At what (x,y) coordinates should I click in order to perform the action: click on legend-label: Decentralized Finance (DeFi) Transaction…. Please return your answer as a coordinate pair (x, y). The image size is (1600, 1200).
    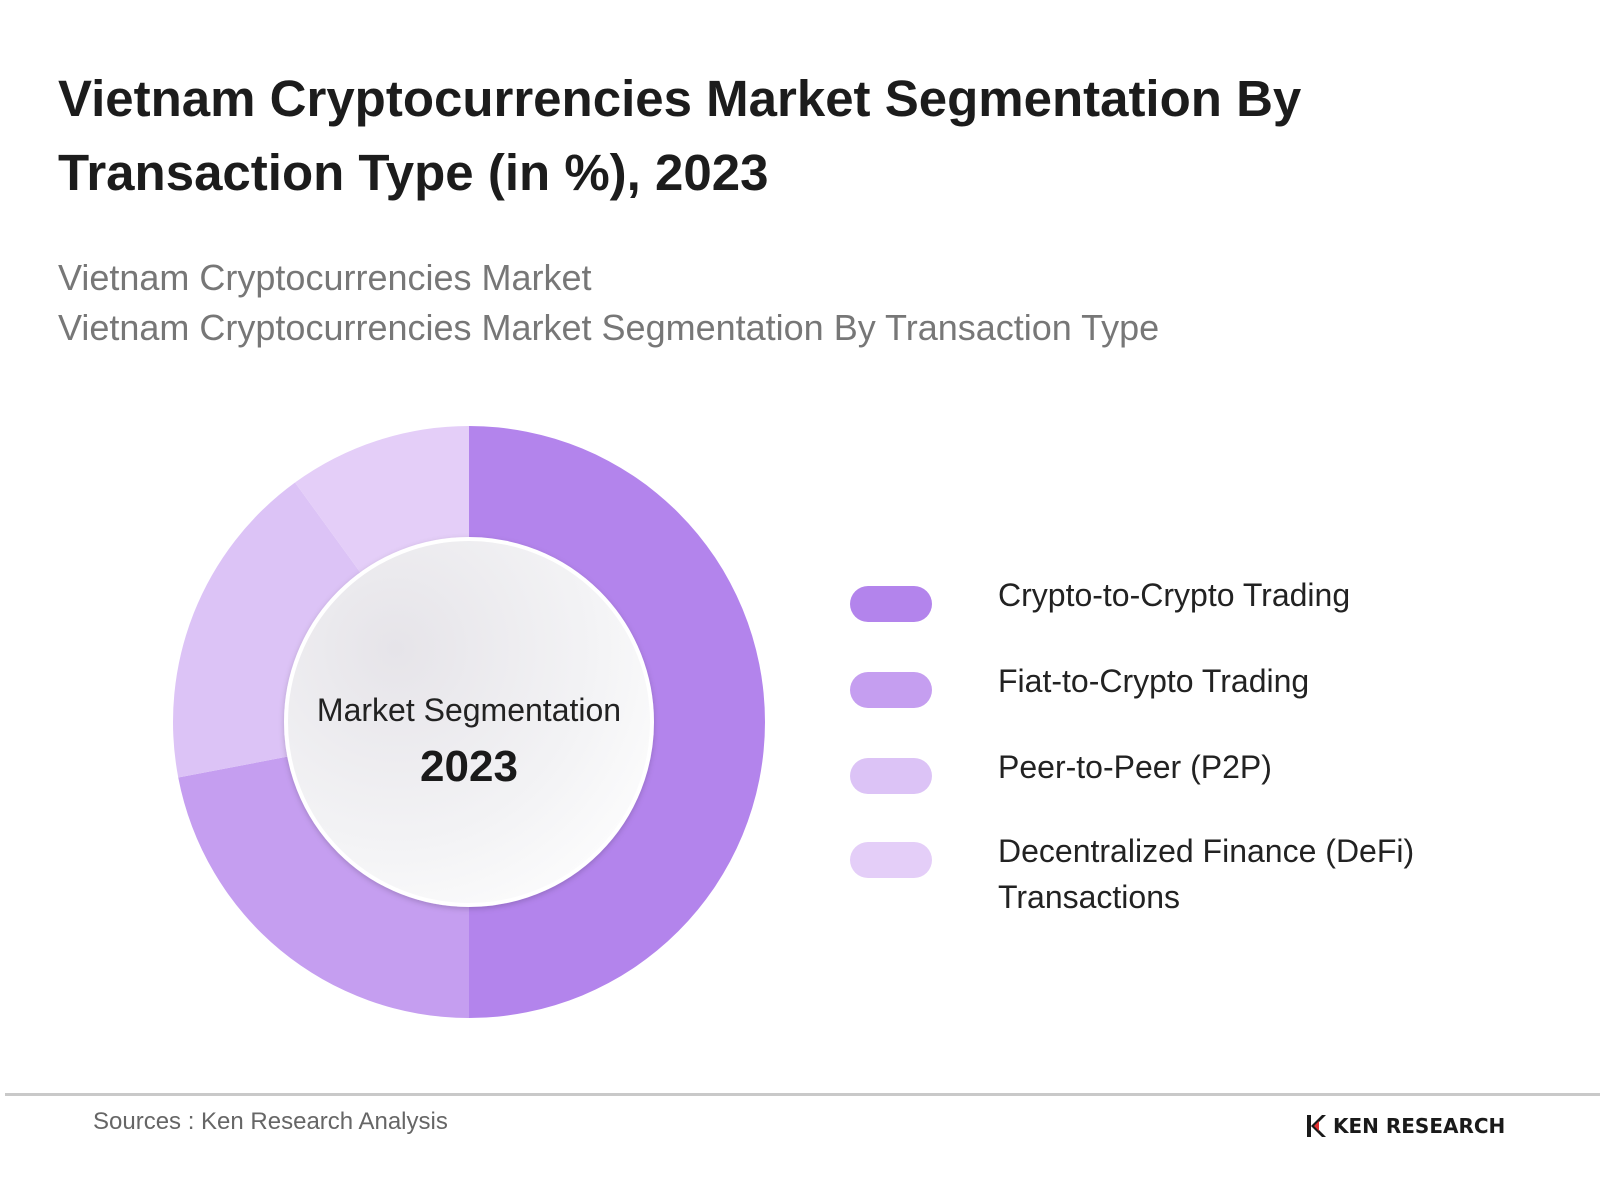
    Looking at the image, I should click on (1206, 874).